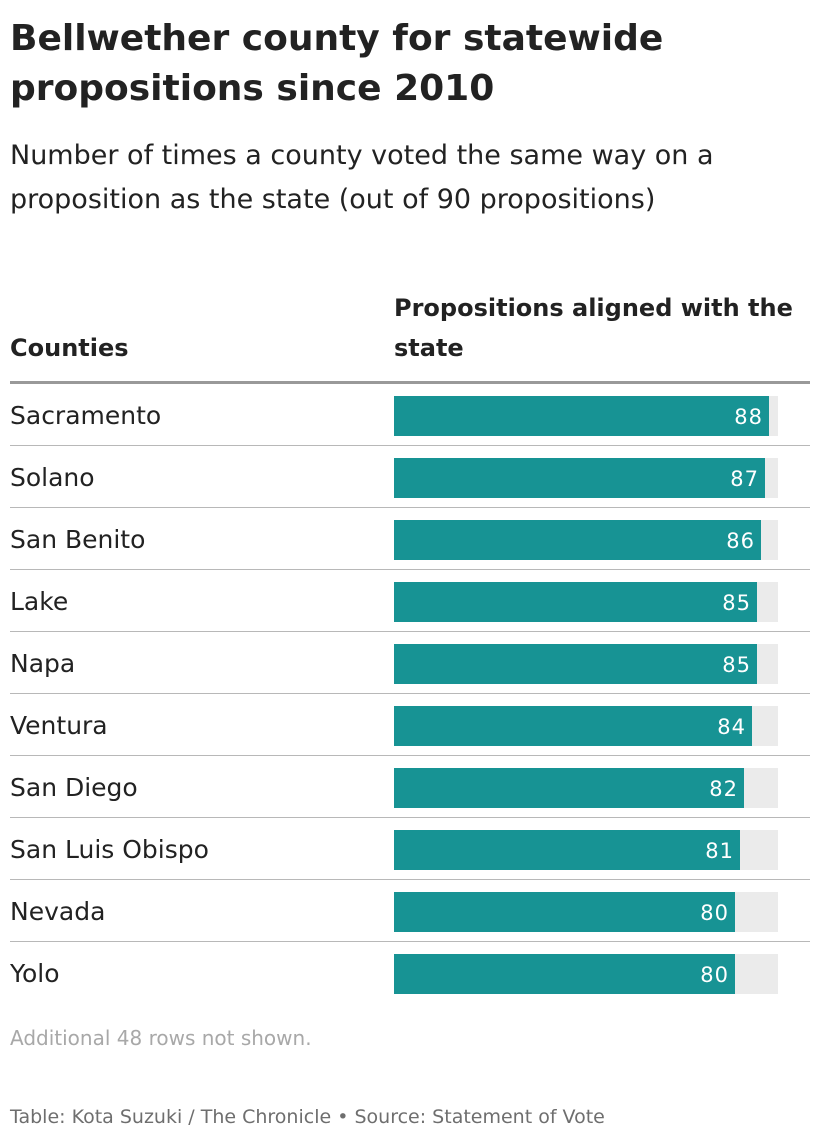  What do you see at coordinates (39, 601) in the screenshot?
I see `county-name: Lake` at bounding box center [39, 601].